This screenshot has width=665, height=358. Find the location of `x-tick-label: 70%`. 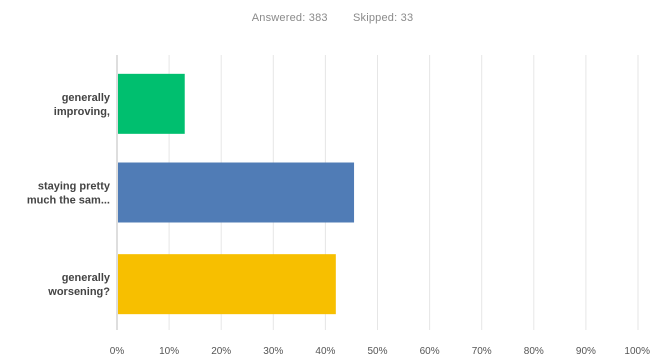

x-tick-label: 70% is located at coordinates (482, 351).